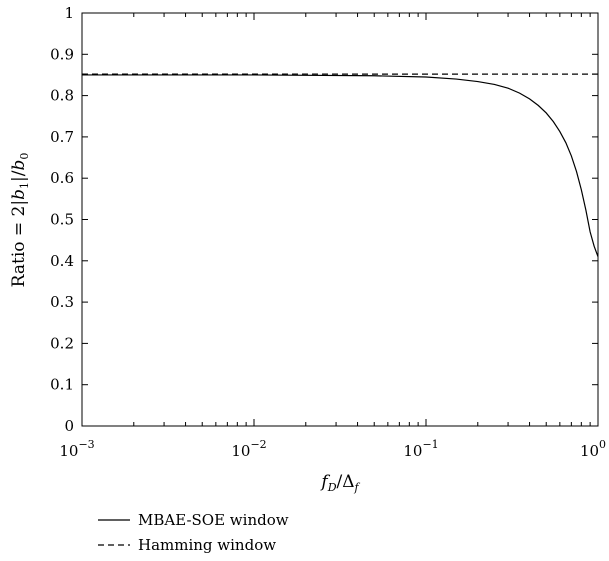 The image size is (609, 561). What do you see at coordinates (62, 385) in the screenshot?
I see `y-tick-label: 0.1` at bounding box center [62, 385].